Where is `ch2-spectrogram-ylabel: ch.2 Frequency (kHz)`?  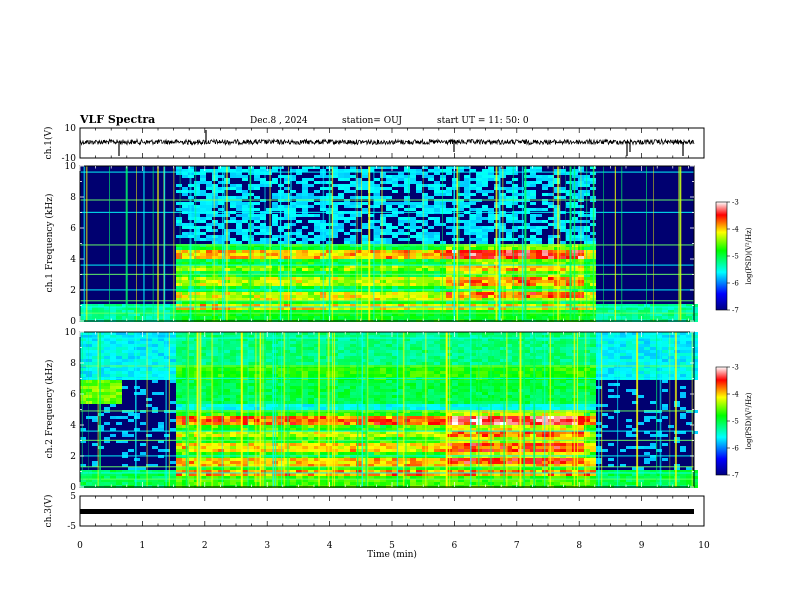
ch2-spectrogram-ylabel: ch.2 Frequency (kHz) is located at coordinates (49, 409).